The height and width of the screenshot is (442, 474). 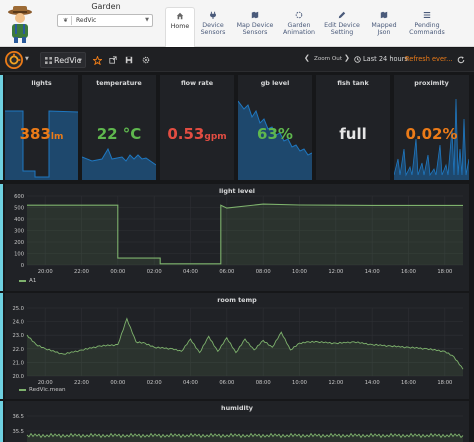 I want to click on graph-legend: RedVic.mean, so click(x=42, y=390).